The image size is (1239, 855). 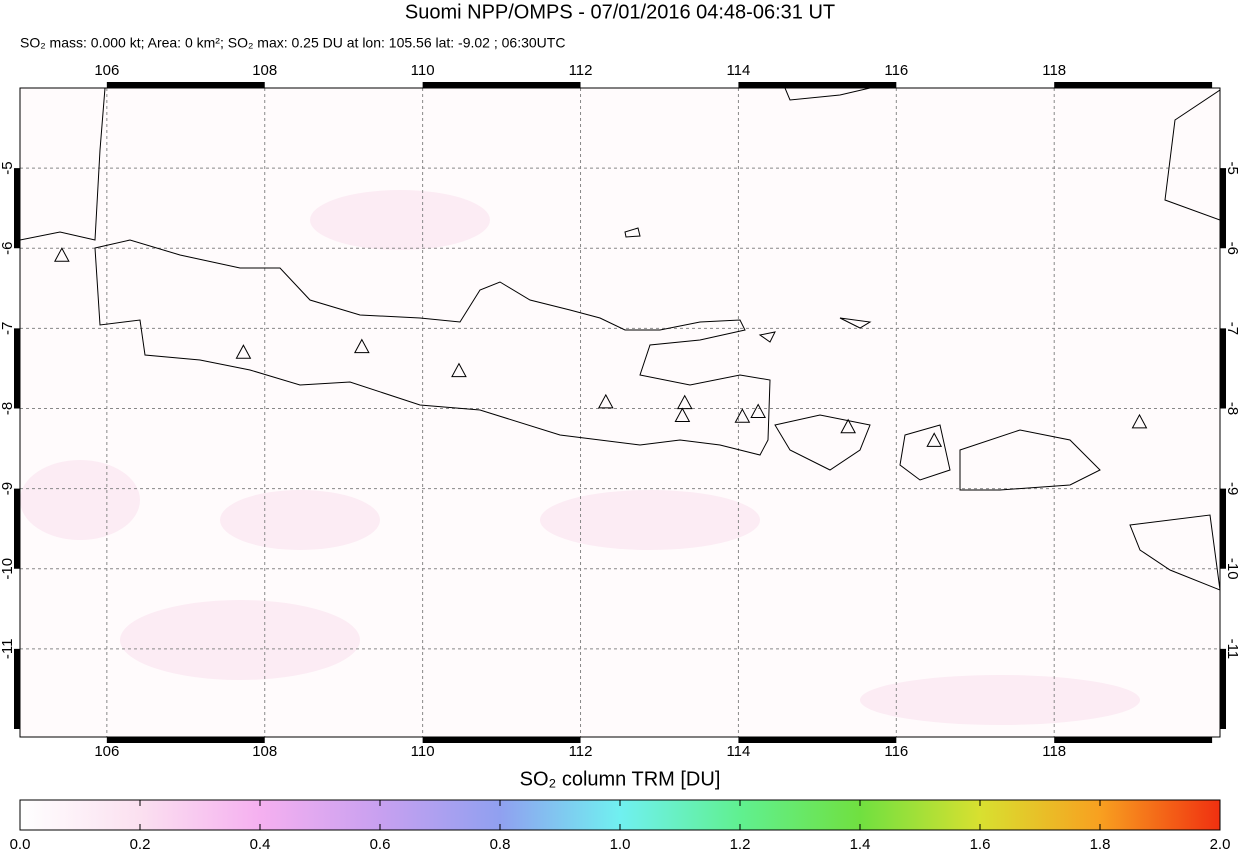 What do you see at coordinates (140, 844) in the screenshot?
I see `colorbar-tick-label: 0.2` at bounding box center [140, 844].